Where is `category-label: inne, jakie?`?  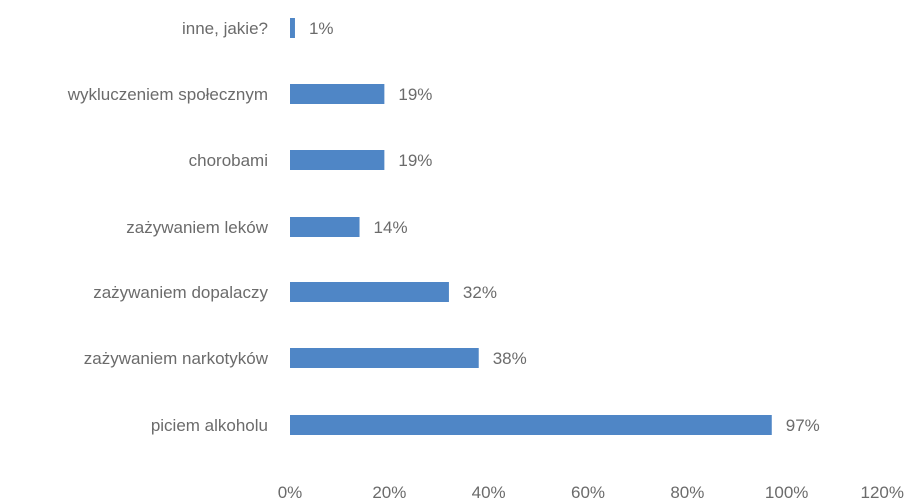 category-label: inne, jakie? is located at coordinates (225, 28).